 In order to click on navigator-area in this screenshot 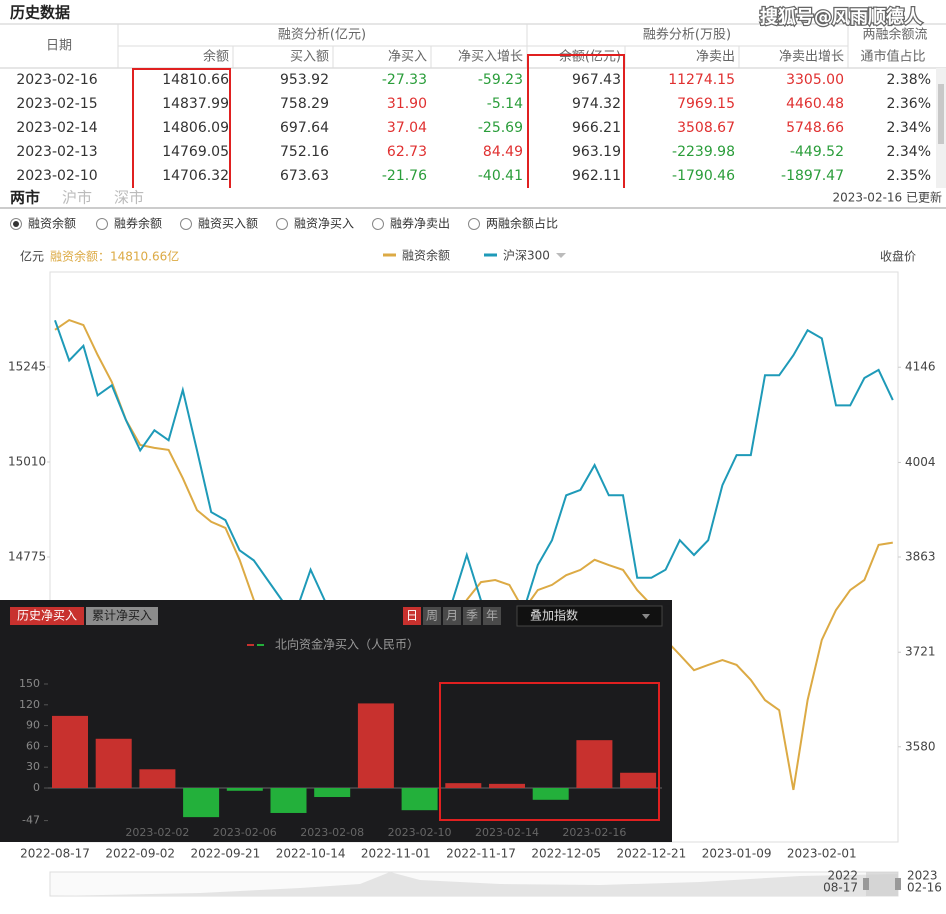, I will do `click(474, 884)`.